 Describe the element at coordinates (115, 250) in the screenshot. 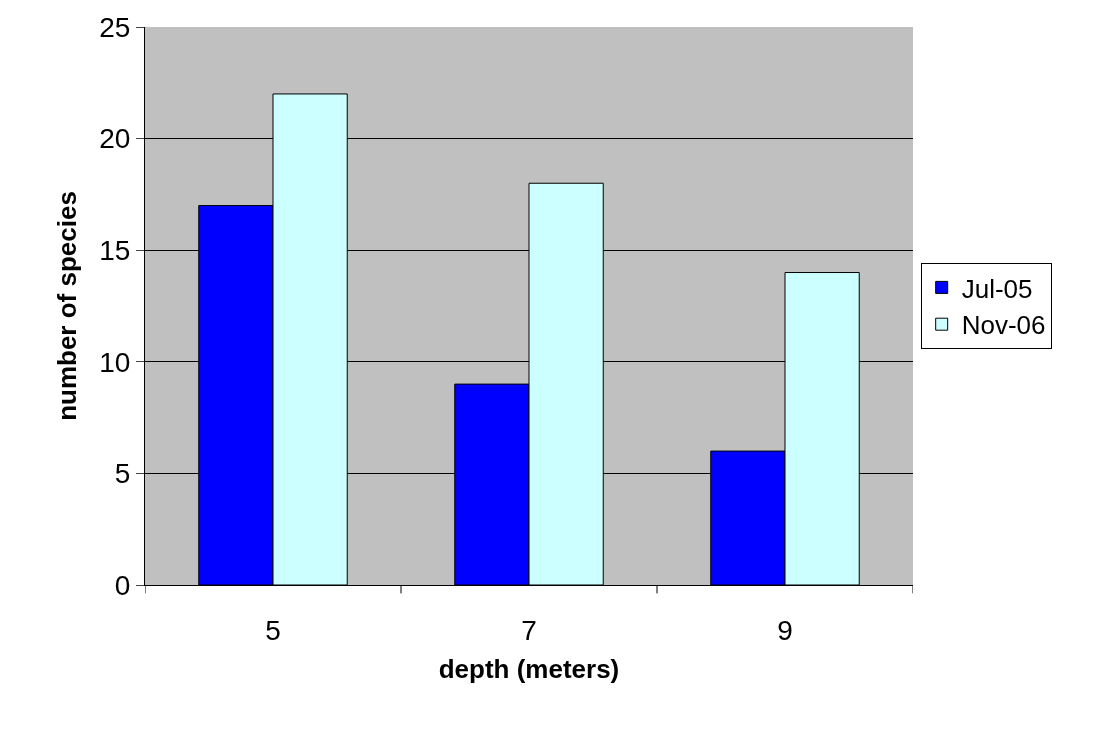

I see `y-tick-label: 15` at that location.